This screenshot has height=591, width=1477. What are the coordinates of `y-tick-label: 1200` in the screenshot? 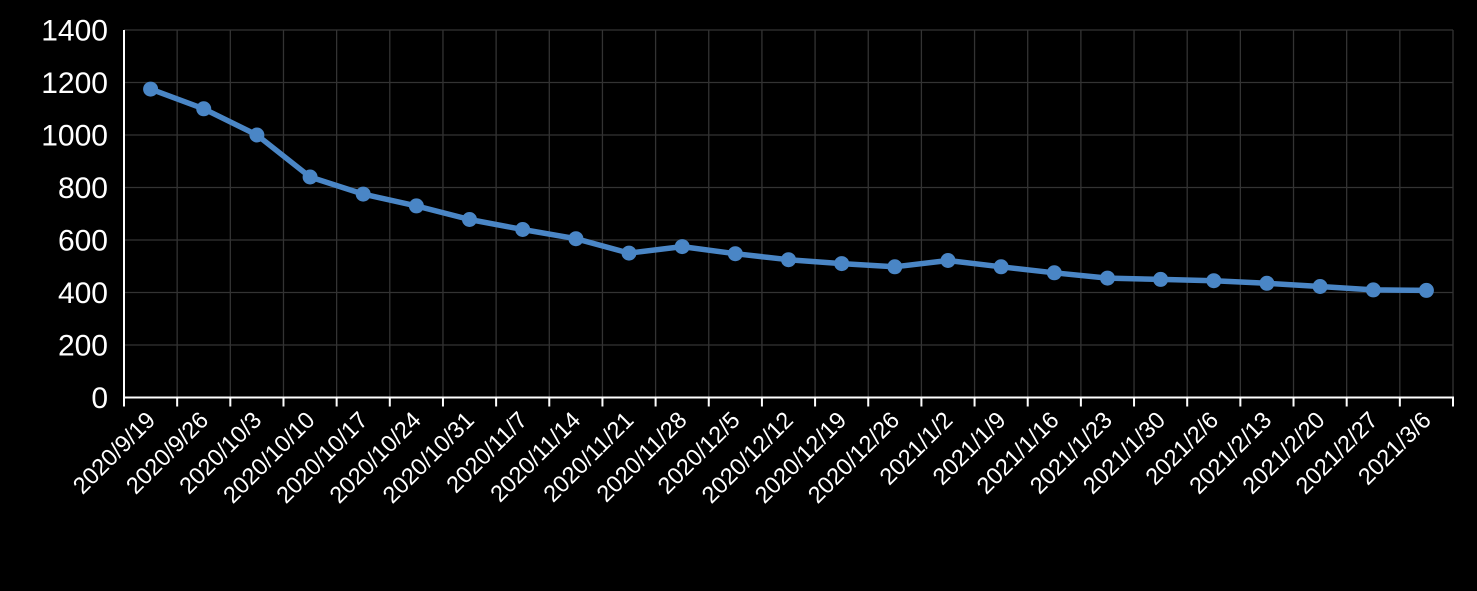 It's located at (74, 83).